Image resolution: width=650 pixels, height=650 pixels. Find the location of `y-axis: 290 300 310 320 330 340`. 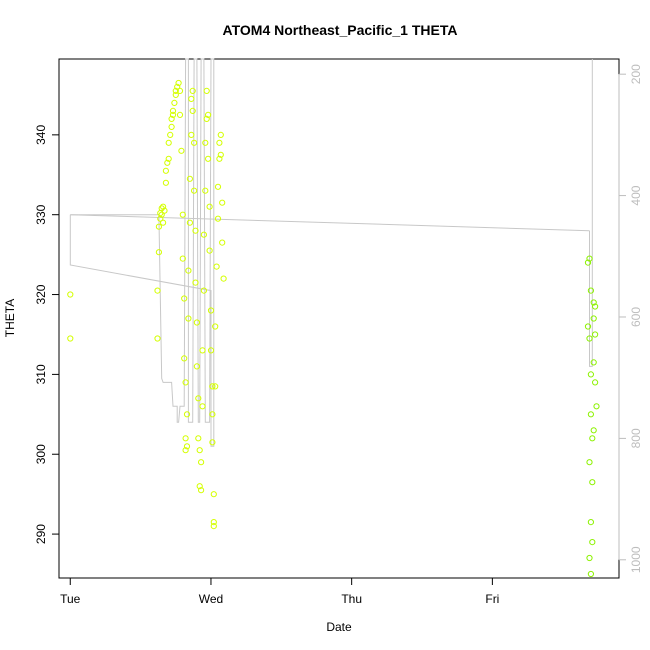

y-axis: 290 300 310 320 330 340 is located at coordinates (47, 334).